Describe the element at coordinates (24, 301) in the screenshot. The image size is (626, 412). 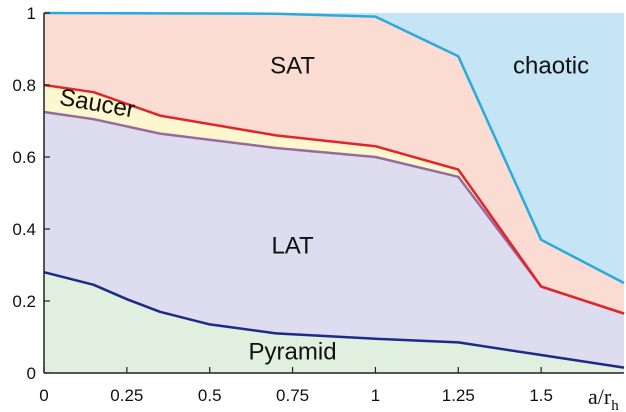
I see `y-tick-label: 0.2` at that location.